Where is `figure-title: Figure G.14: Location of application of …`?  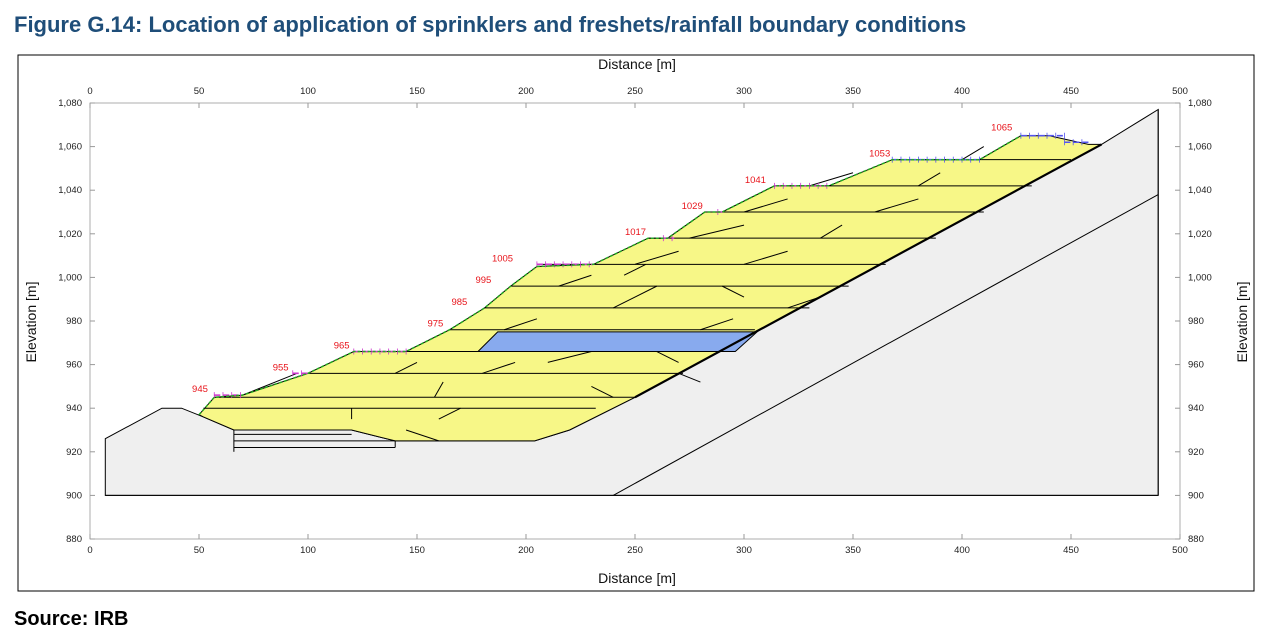
figure-title: Figure G.14: Location of application of … is located at coordinates (490, 24).